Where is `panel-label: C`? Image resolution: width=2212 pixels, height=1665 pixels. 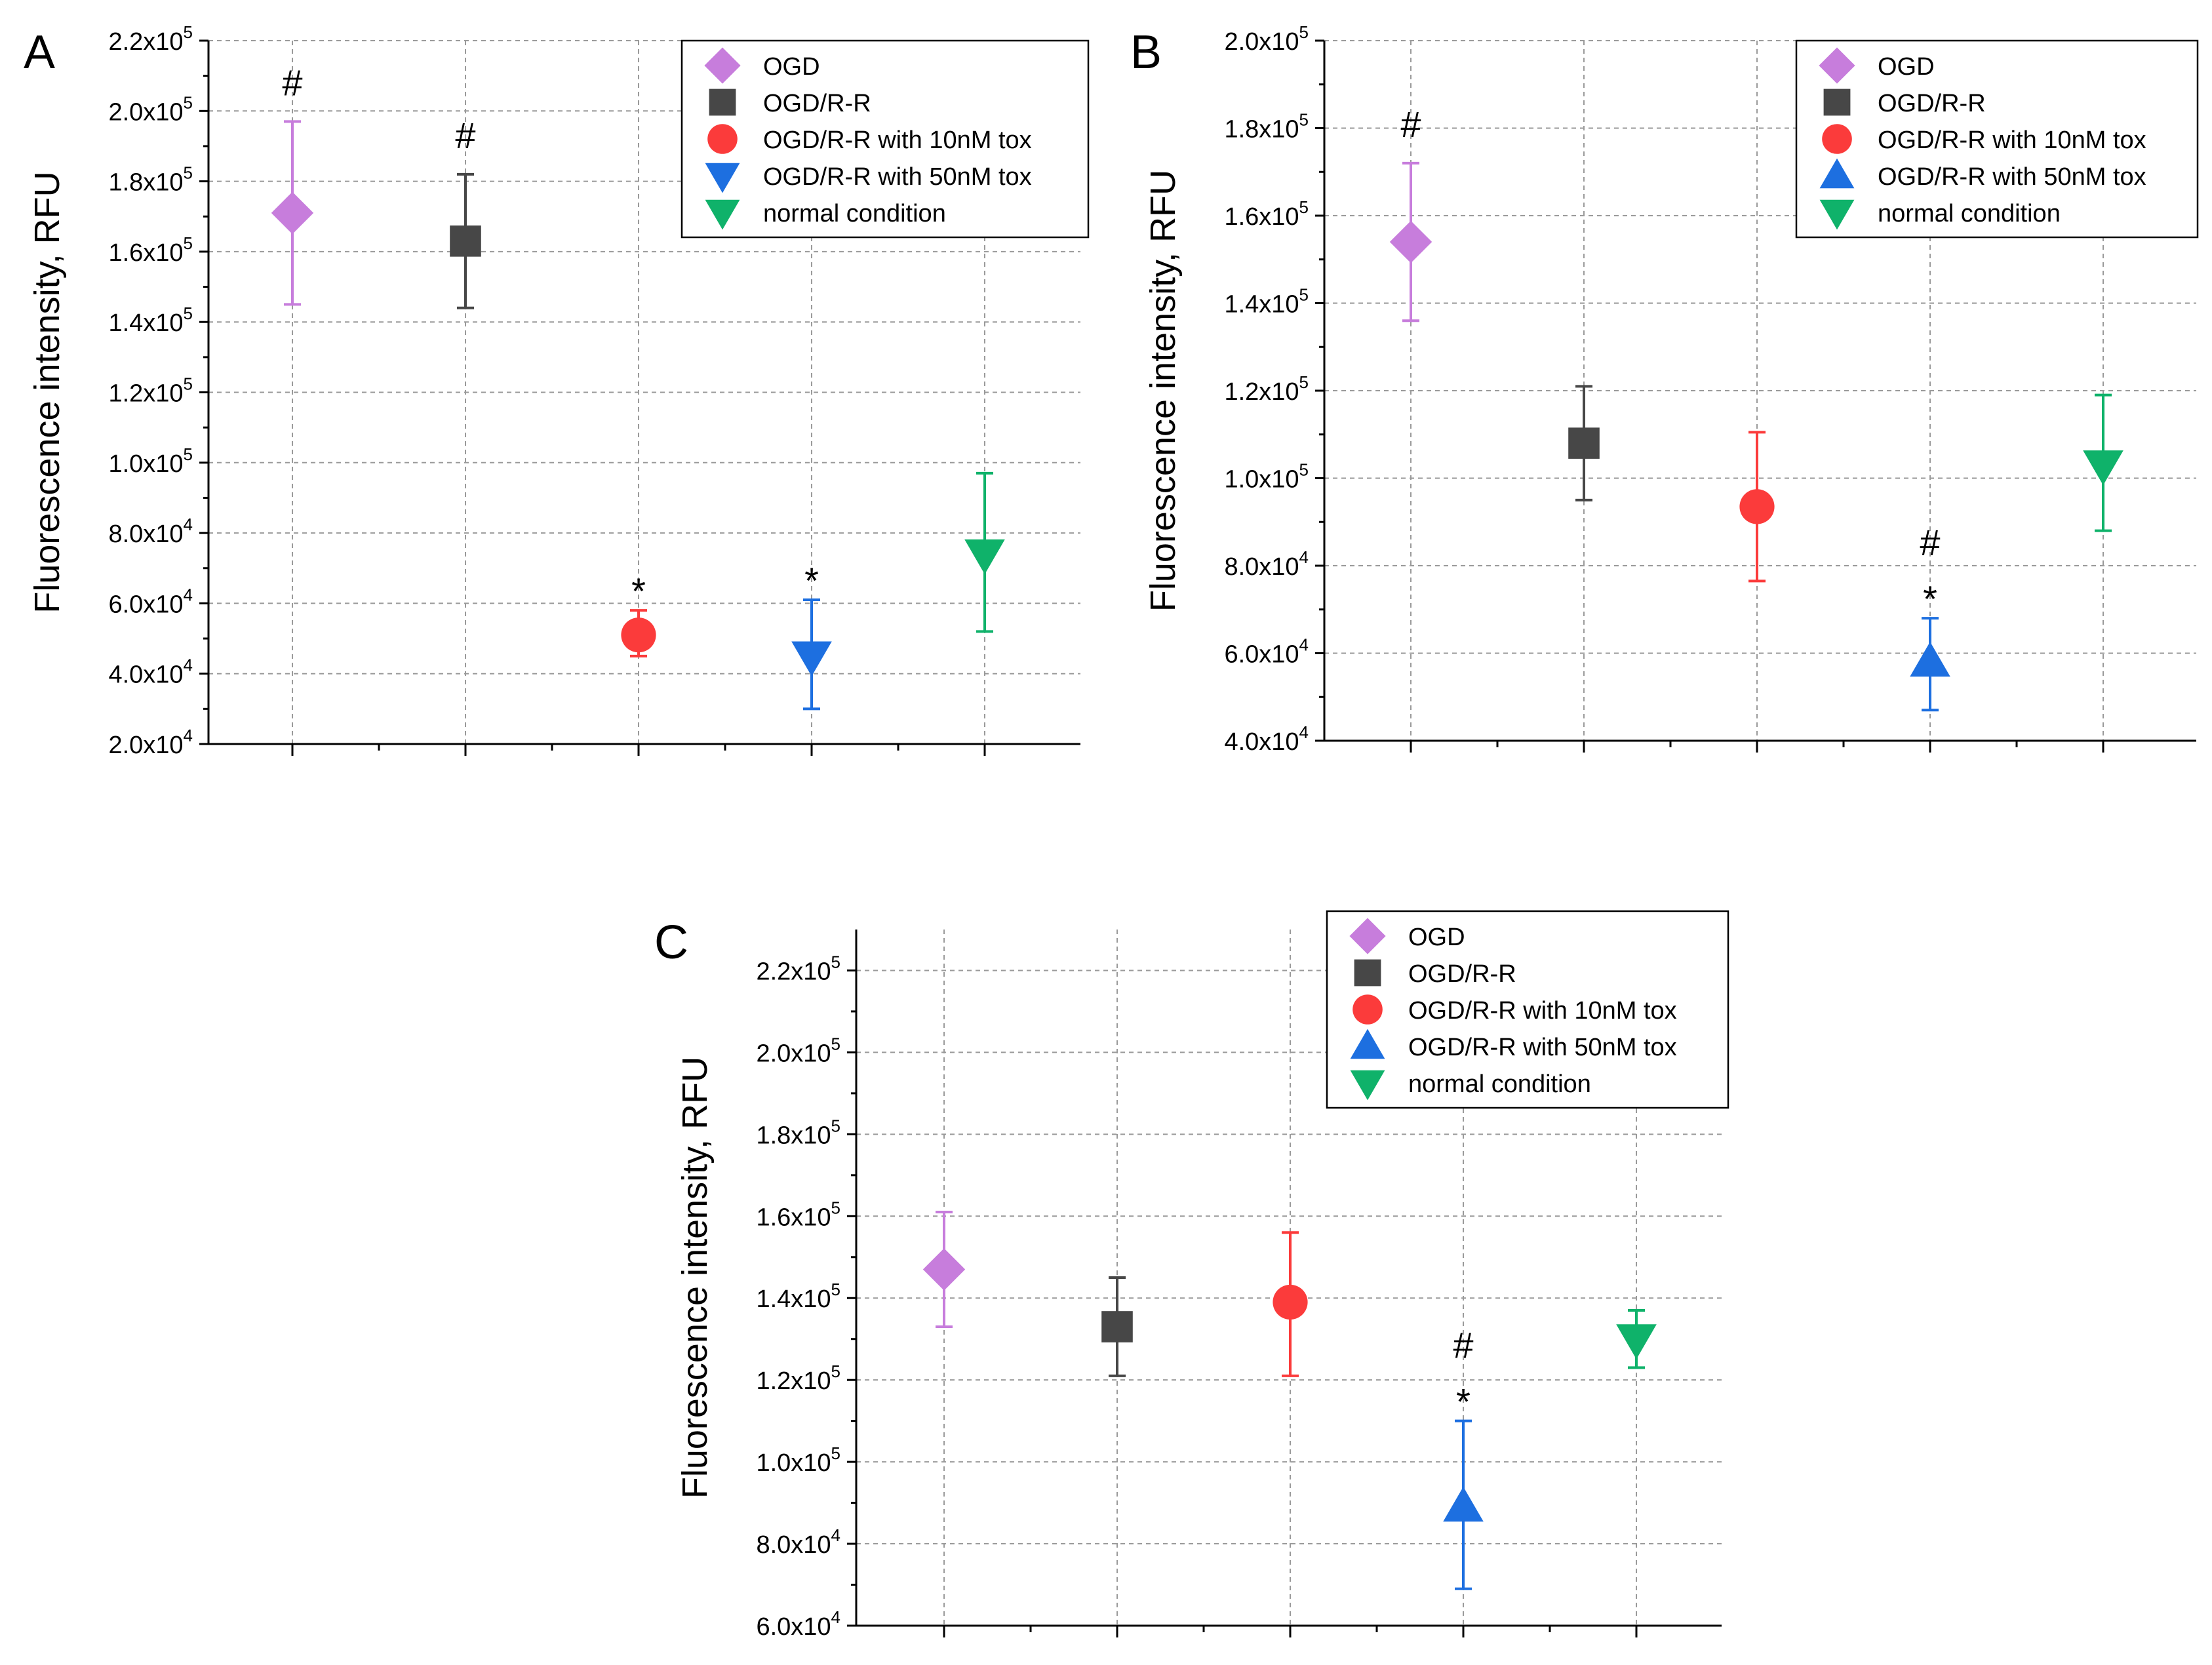
panel-label: C is located at coordinates (671, 942).